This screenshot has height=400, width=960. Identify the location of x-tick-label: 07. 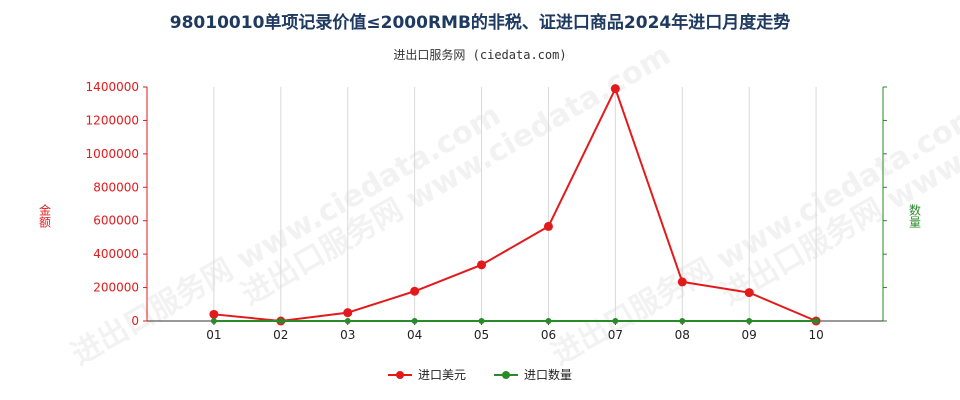
(615, 335).